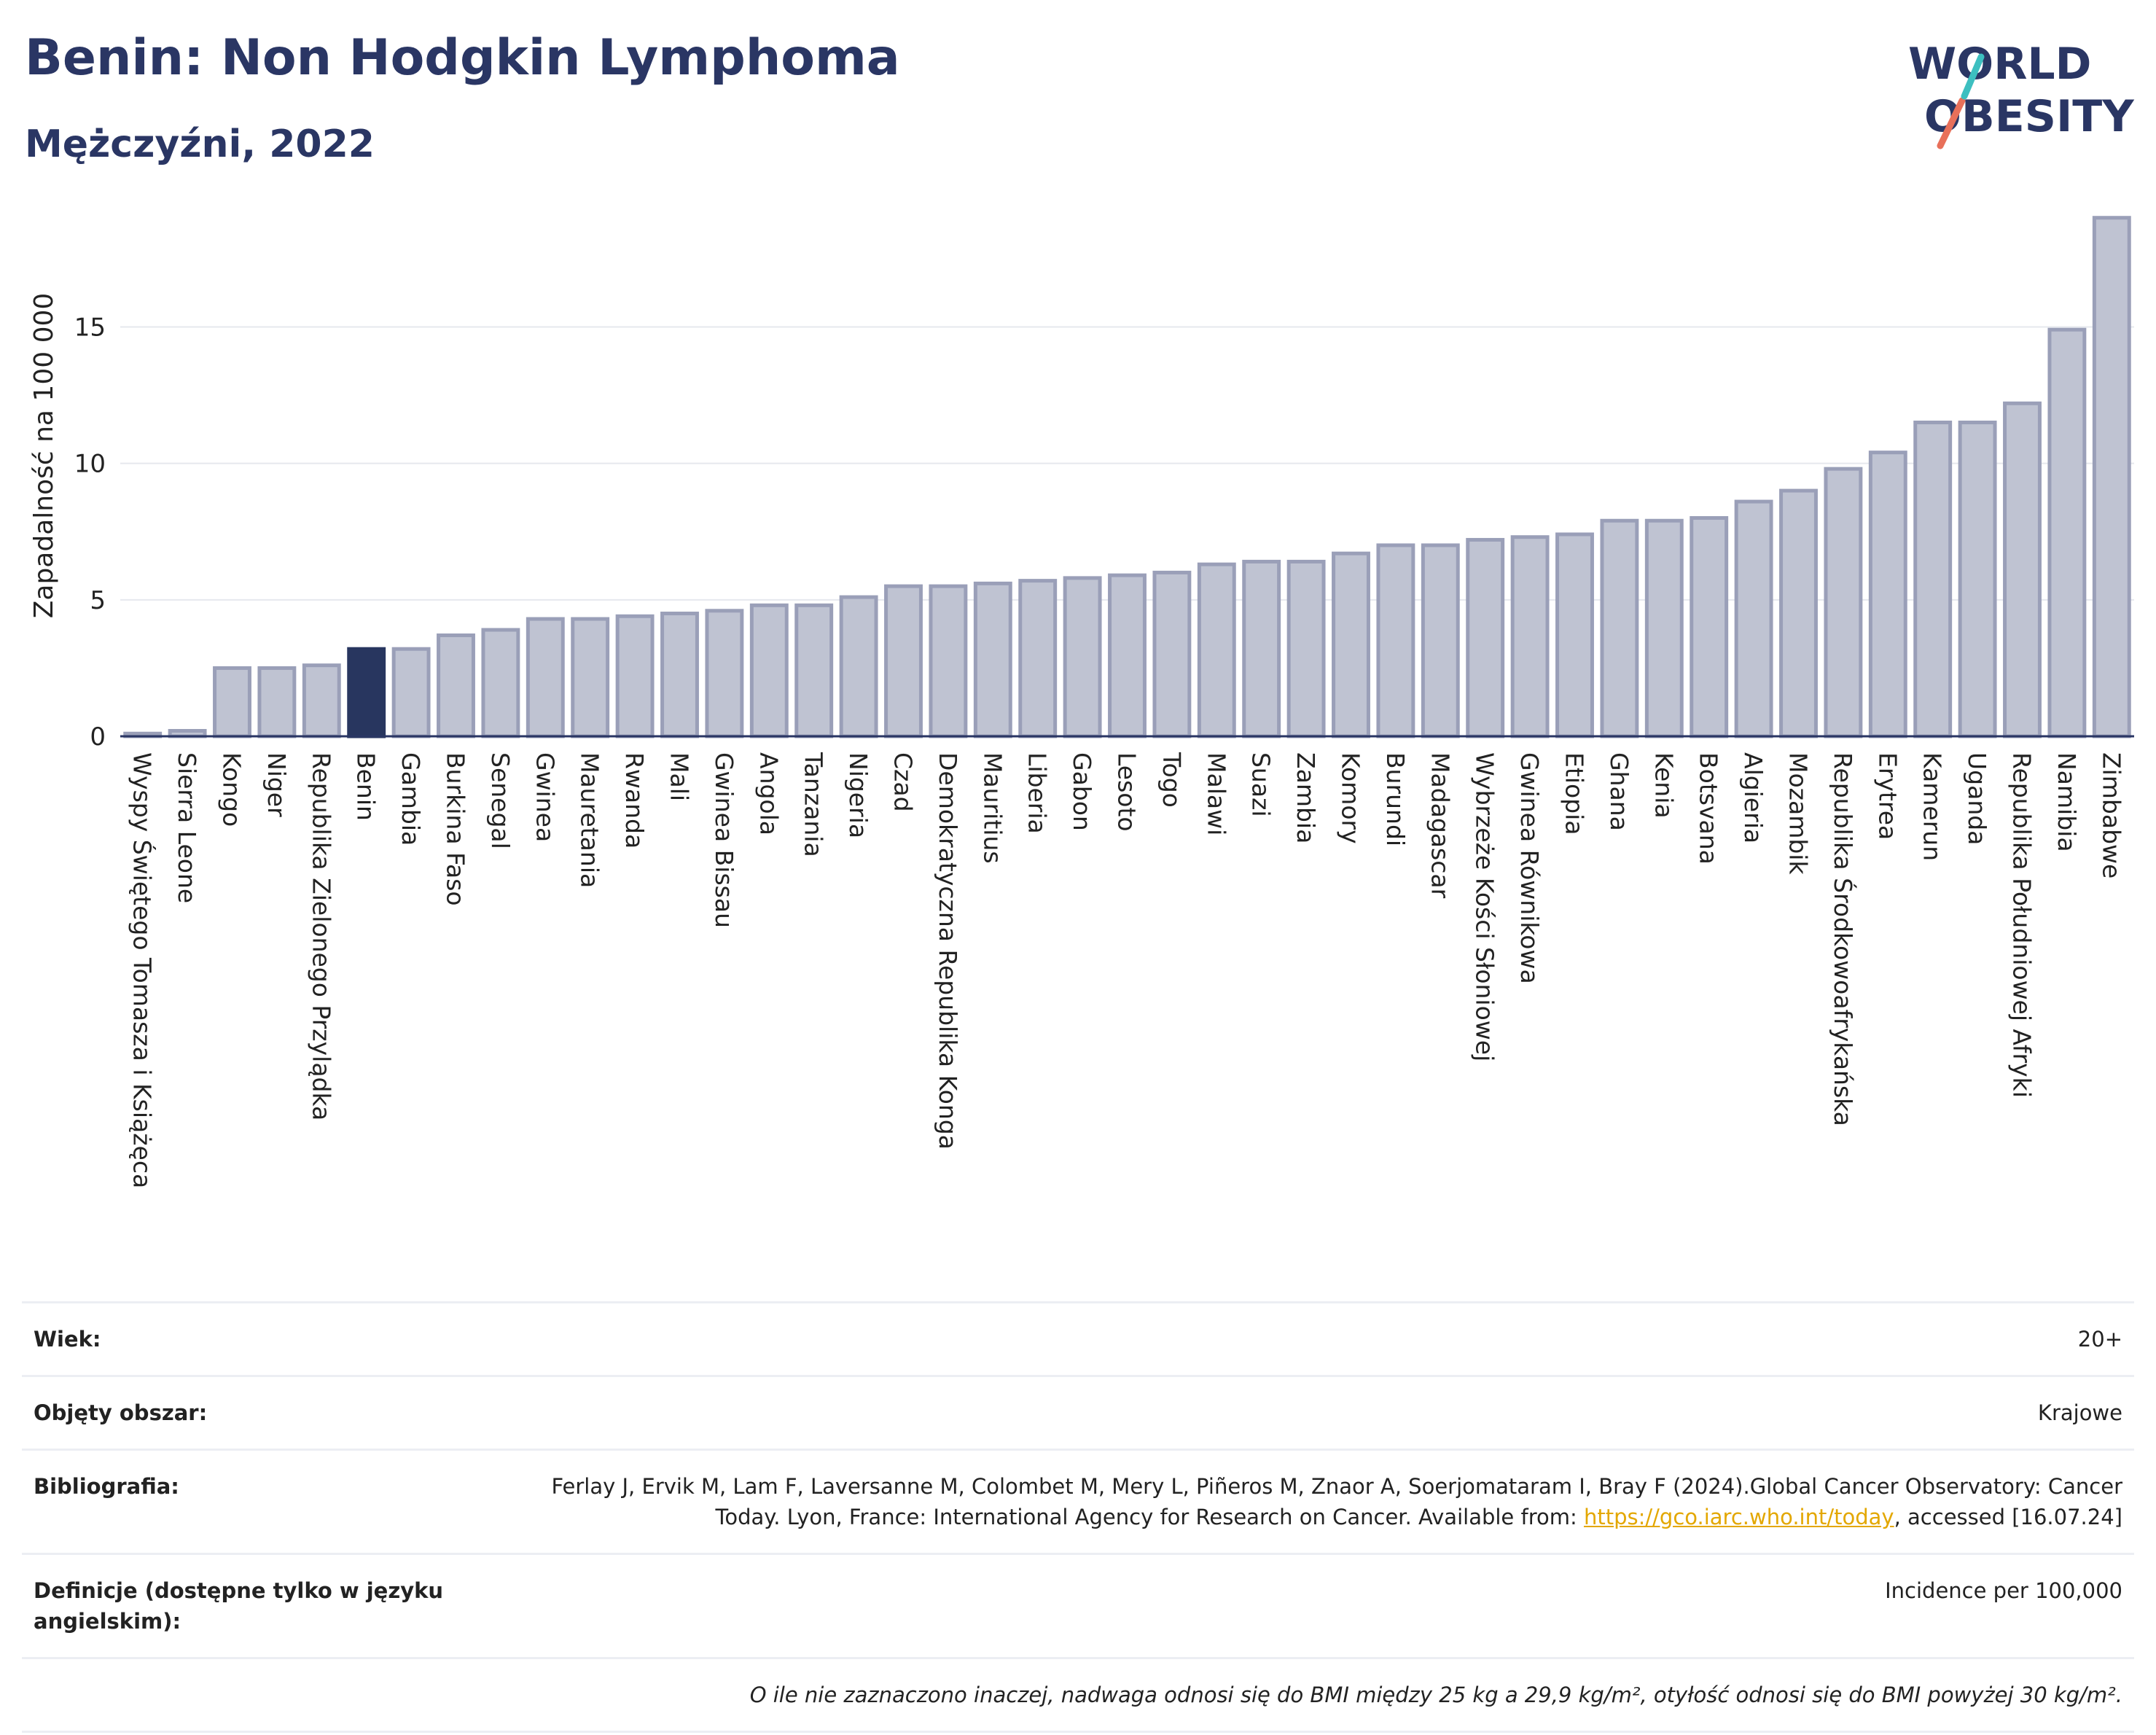  I want to click on bar-angola, so click(769, 670).